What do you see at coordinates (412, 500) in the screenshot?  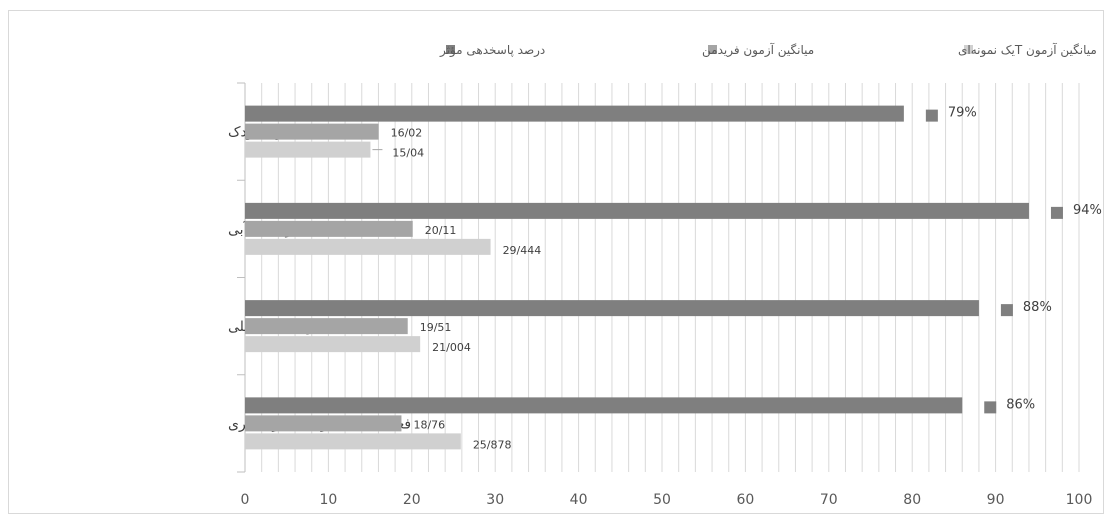 I see `x-tick-label: 20` at bounding box center [412, 500].